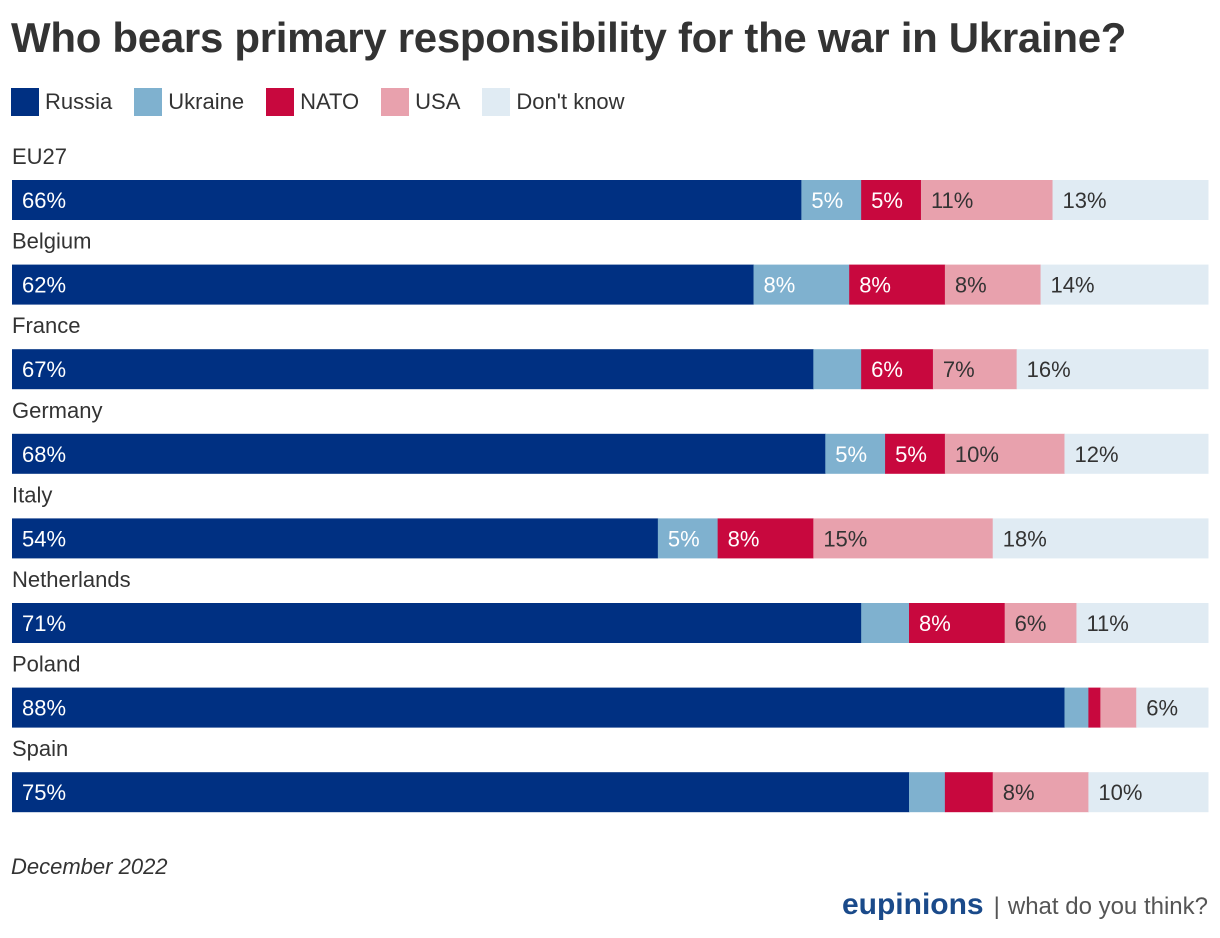 The width and height of the screenshot is (1220, 938). Describe the element at coordinates (959, 369) in the screenshot. I see `data-label: 7%` at that location.